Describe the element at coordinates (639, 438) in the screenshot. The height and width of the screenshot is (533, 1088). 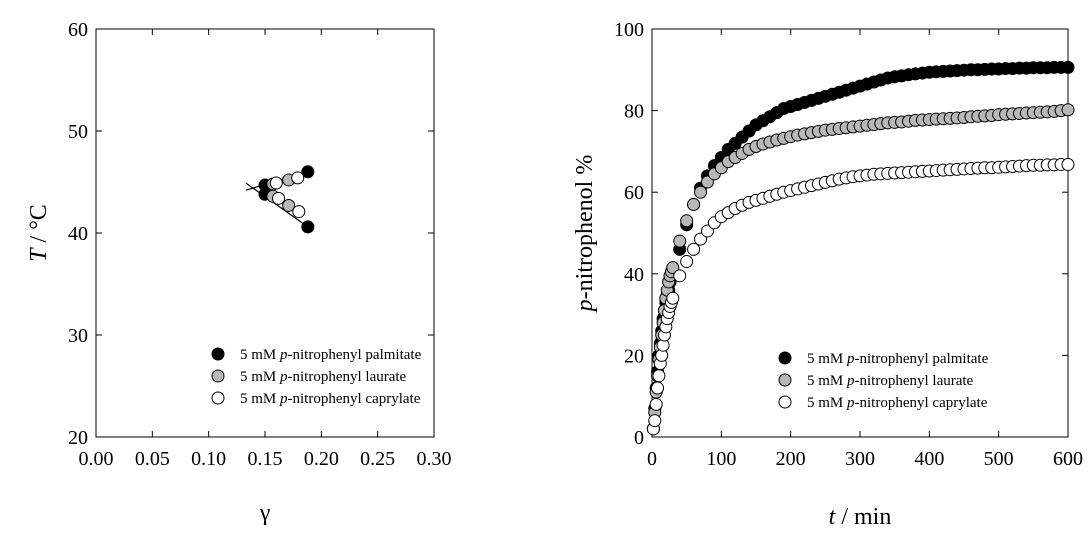
I see `y-tick-label: 0` at that location.